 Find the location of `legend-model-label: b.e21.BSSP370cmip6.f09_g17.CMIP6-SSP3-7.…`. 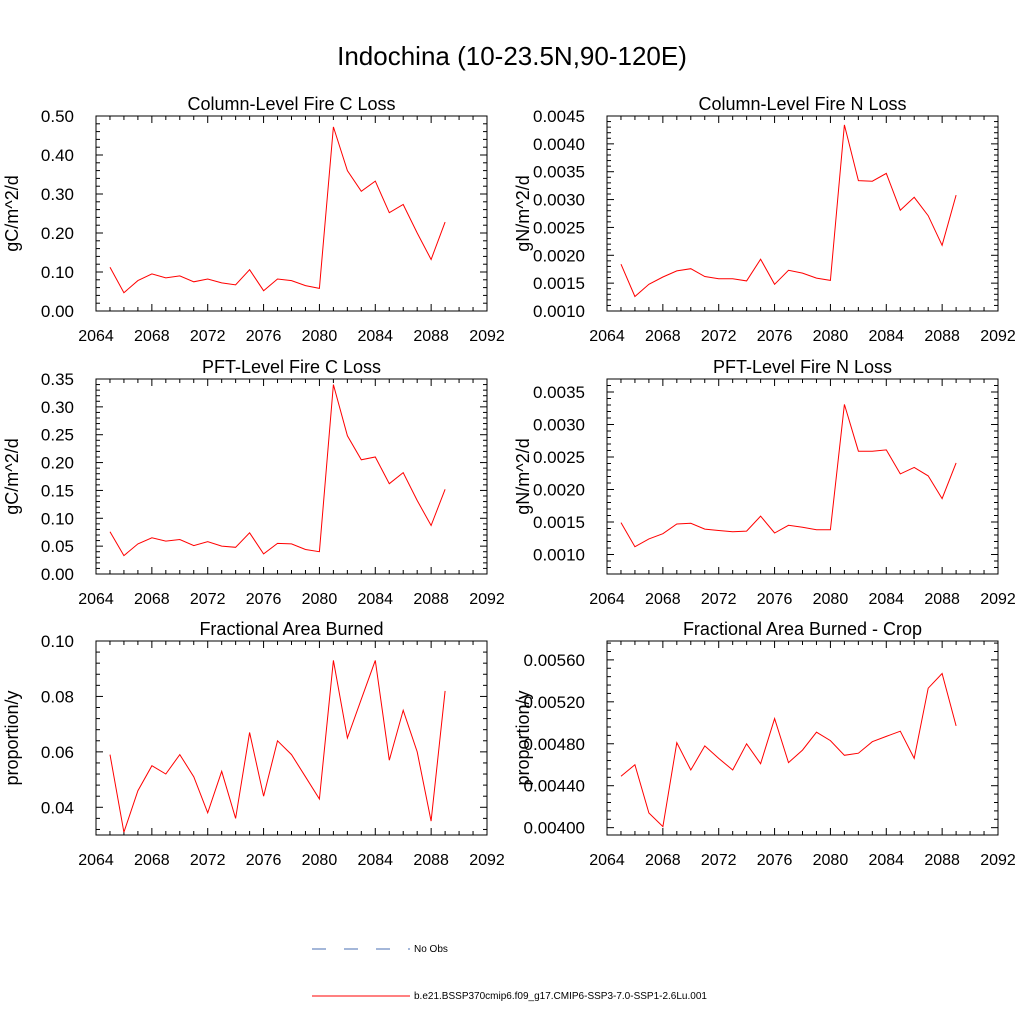

legend-model-label: b.e21.BSSP370cmip6.f09_g17.CMIP6-SSP3-7.… is located at coordinates (560, 996).